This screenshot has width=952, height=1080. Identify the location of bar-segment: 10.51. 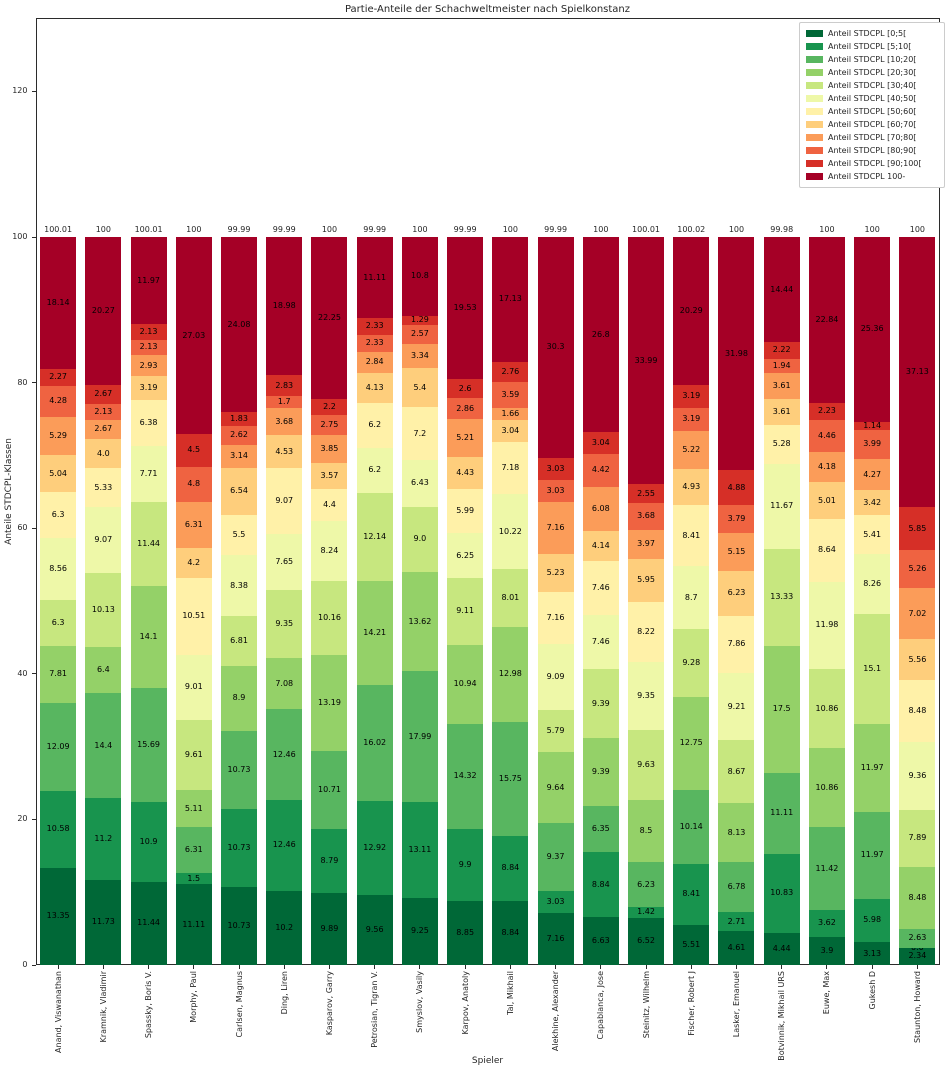
(193, 616).